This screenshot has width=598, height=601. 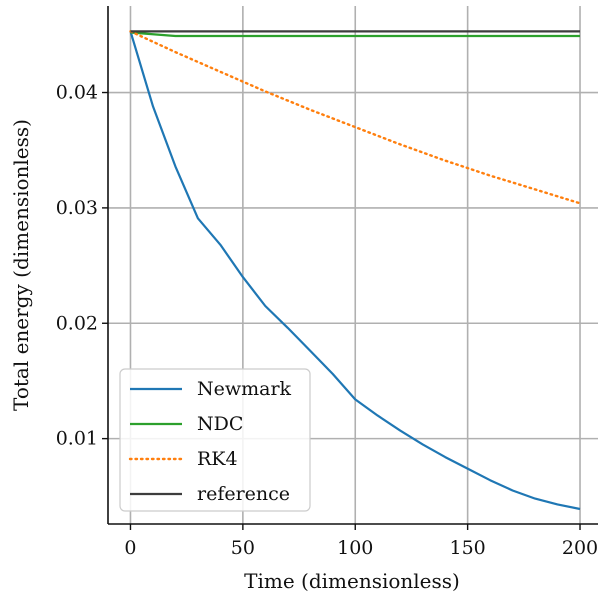 I want to click on x-tick-label: 150, so click(x=468, y=548).